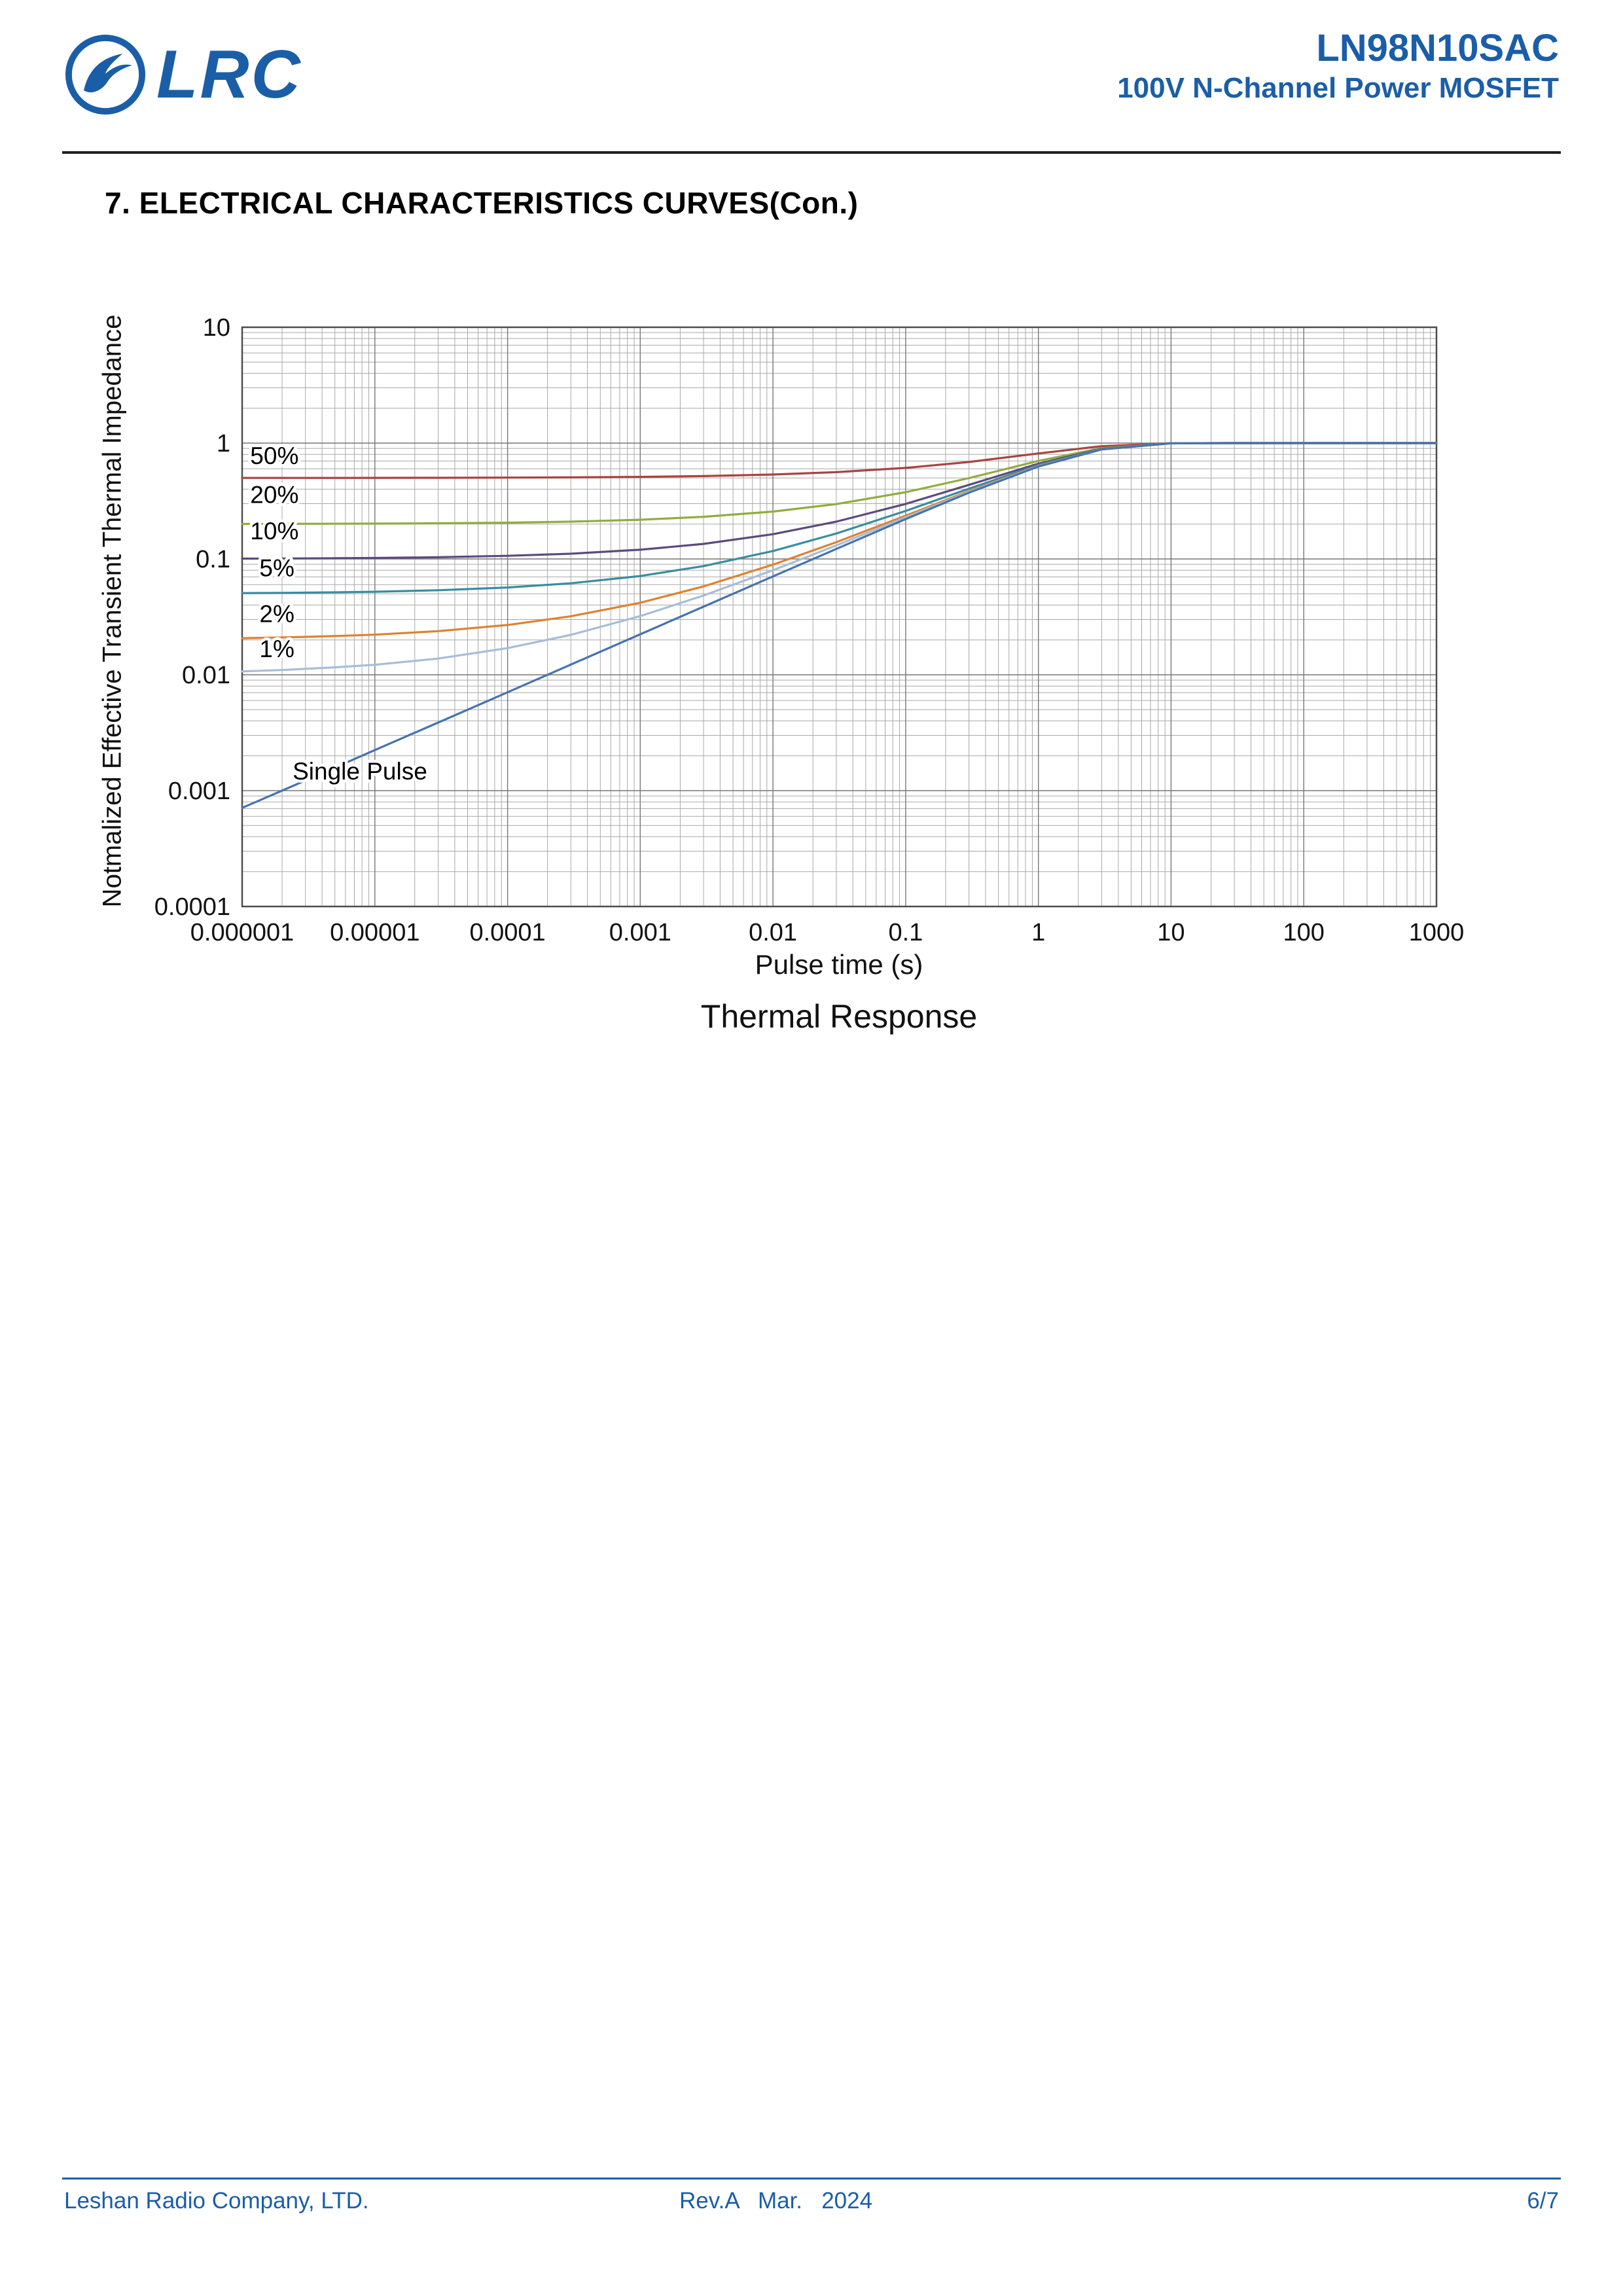  What do you see at coordinates (840, 484) in the screenshot?
I see `series-curve-20pct` at bounding box center [840, 484].